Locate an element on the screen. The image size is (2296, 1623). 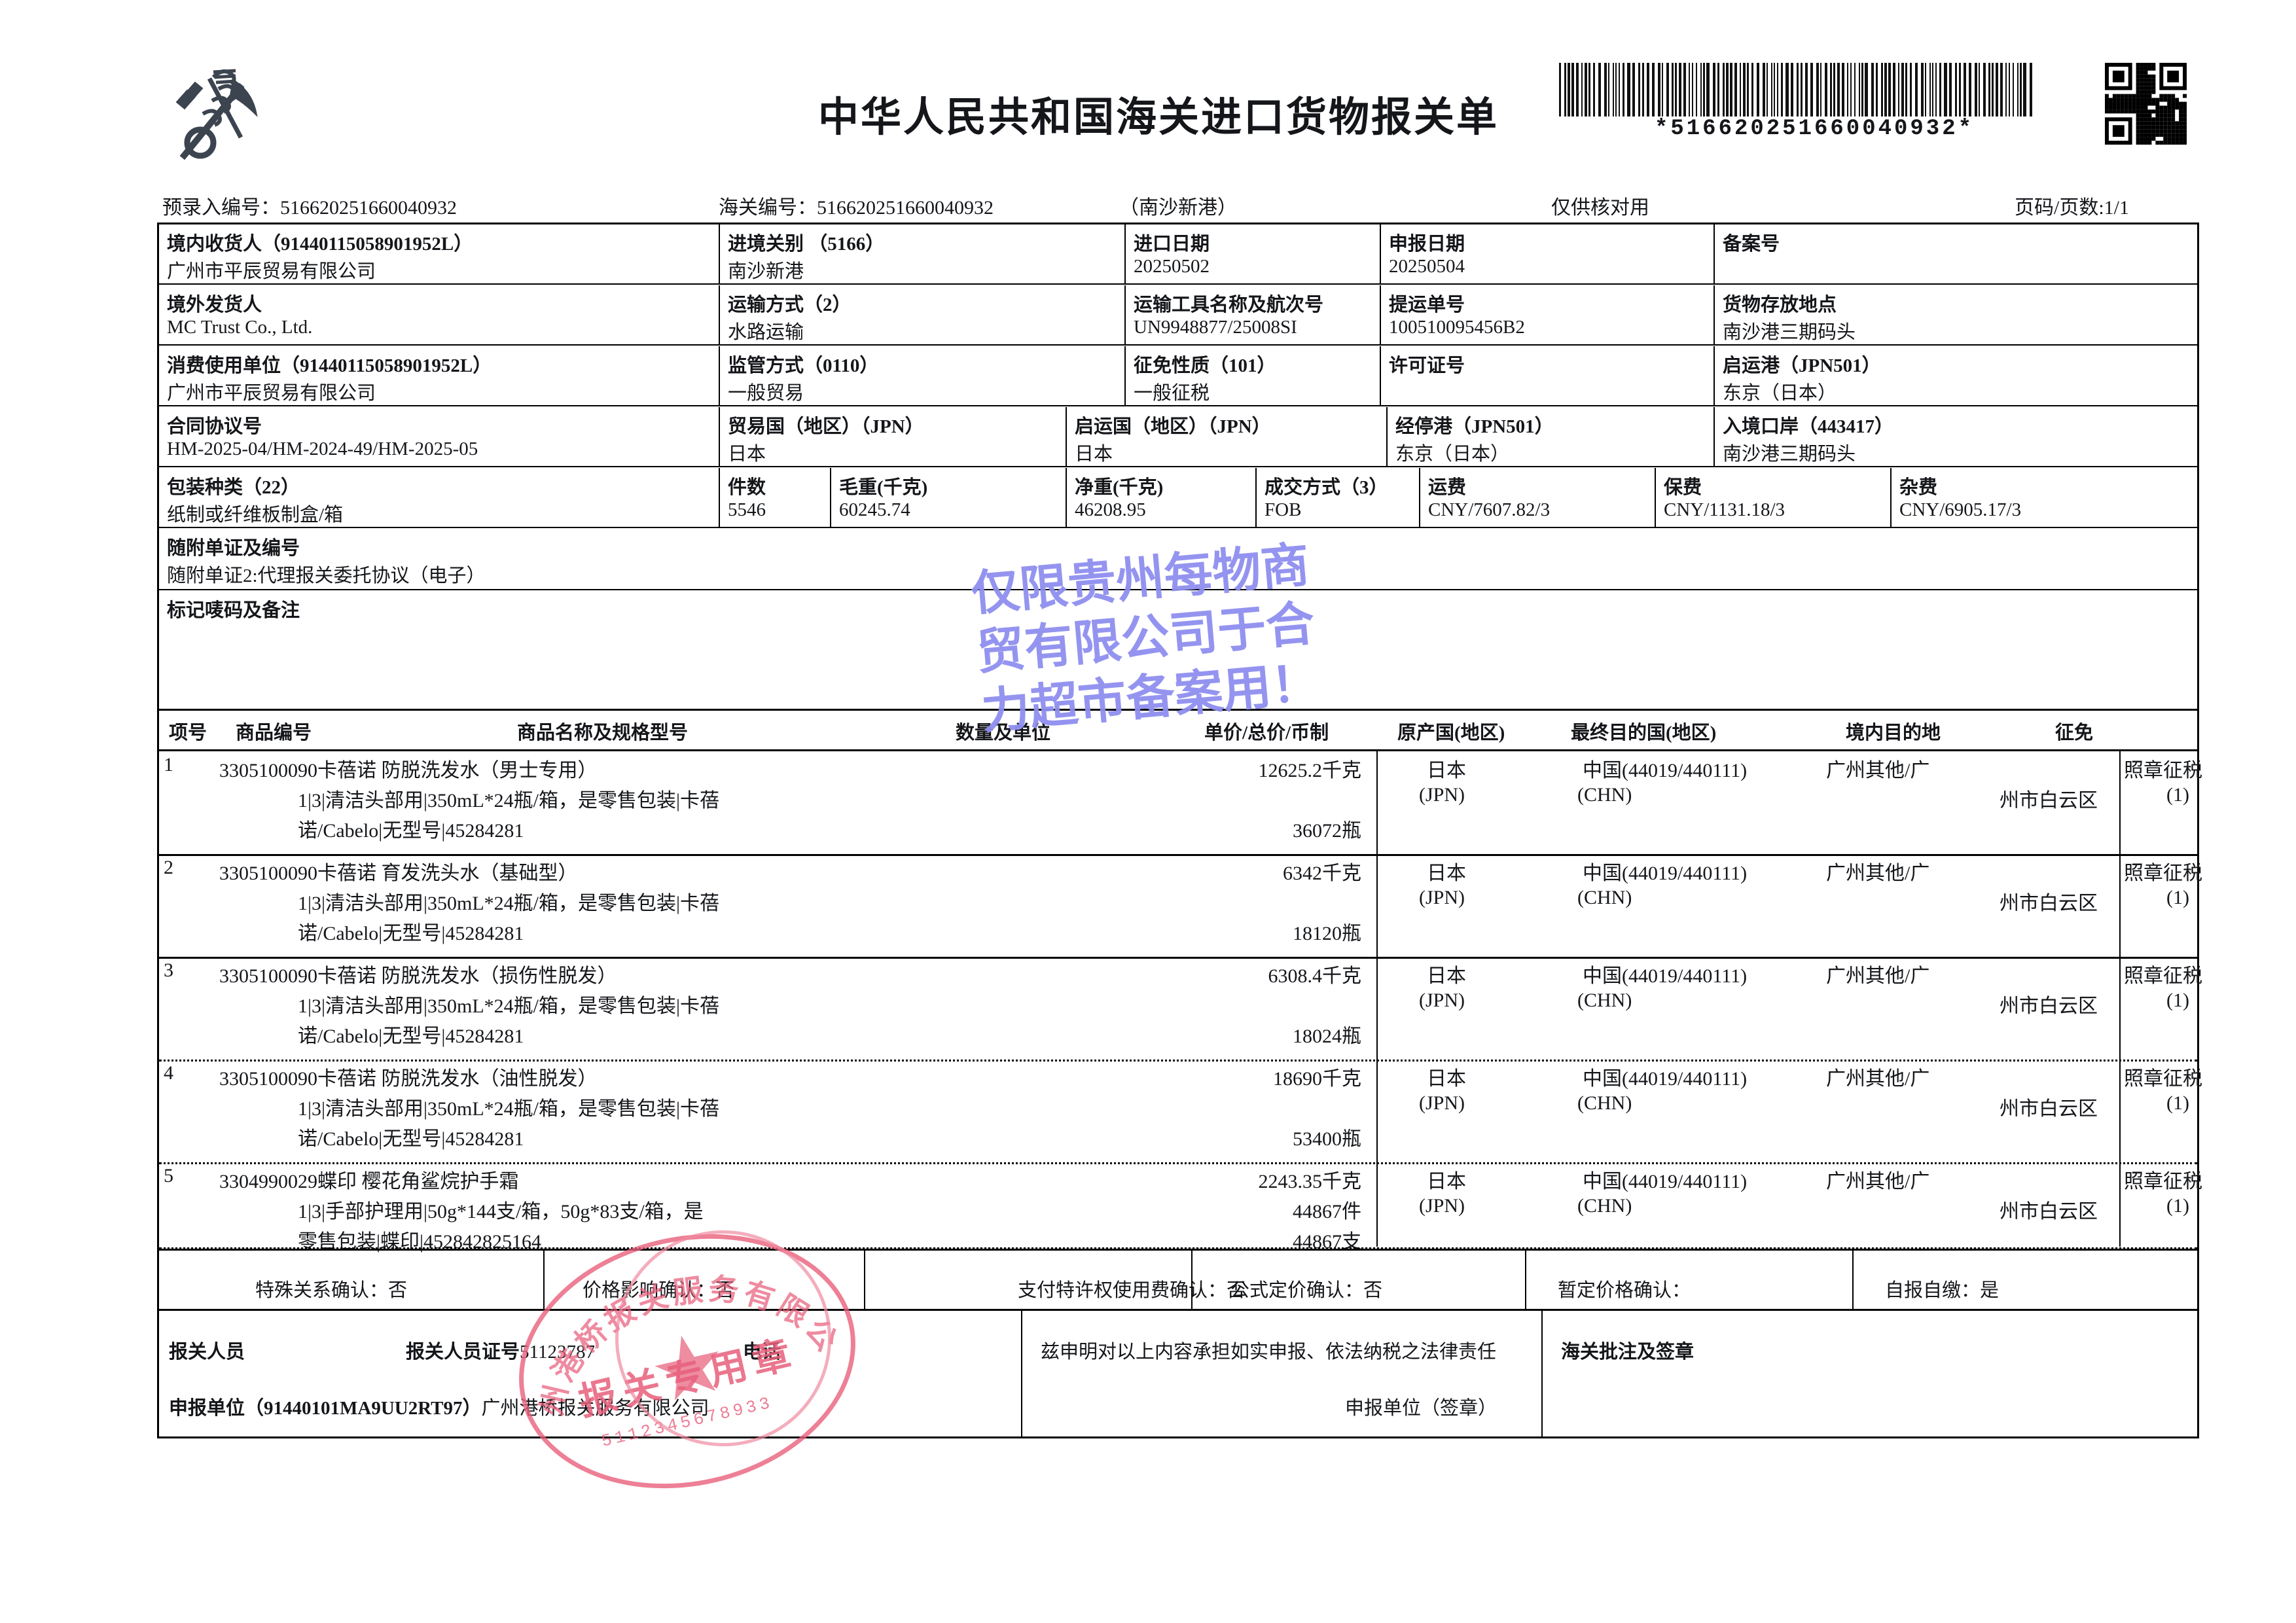
goods-domestic2-4: 州市白云区 is located at coordinates (2049, 1109).